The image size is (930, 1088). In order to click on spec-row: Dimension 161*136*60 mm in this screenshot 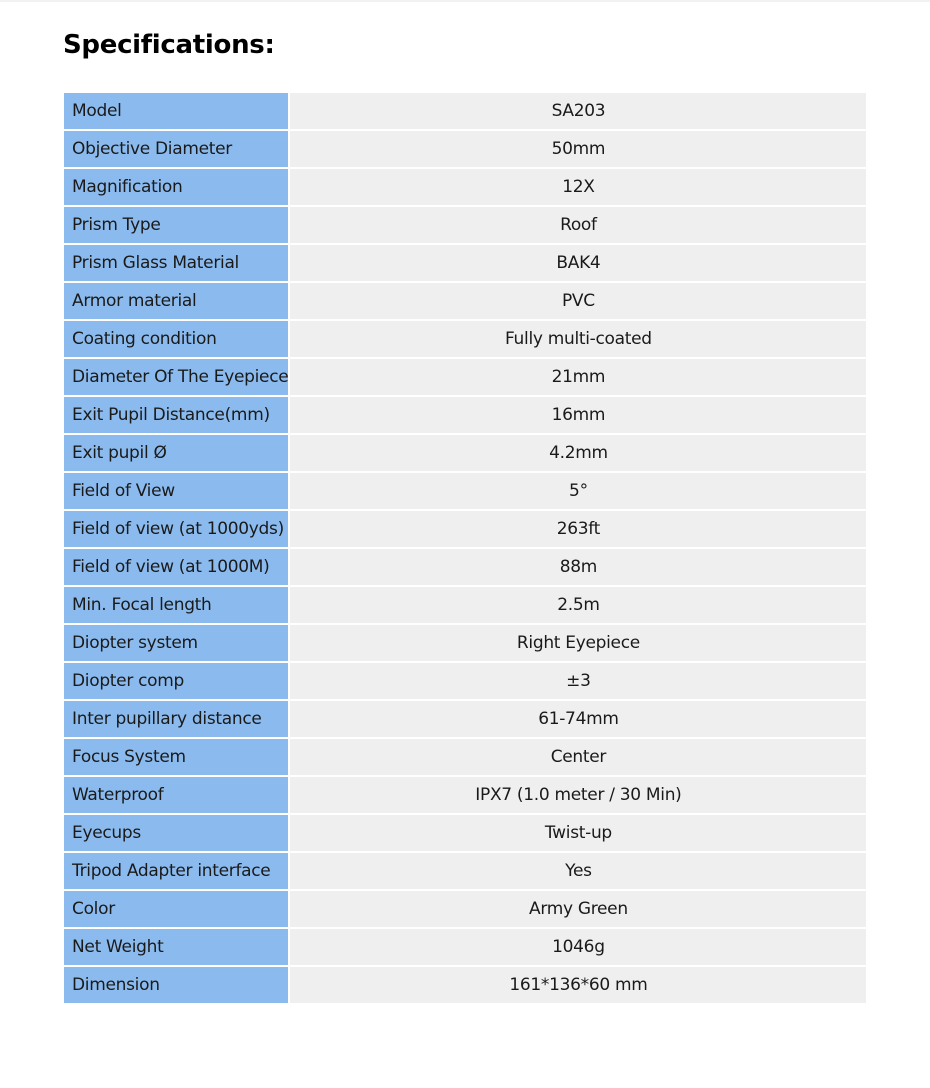, I will do `click(465, 985)`.